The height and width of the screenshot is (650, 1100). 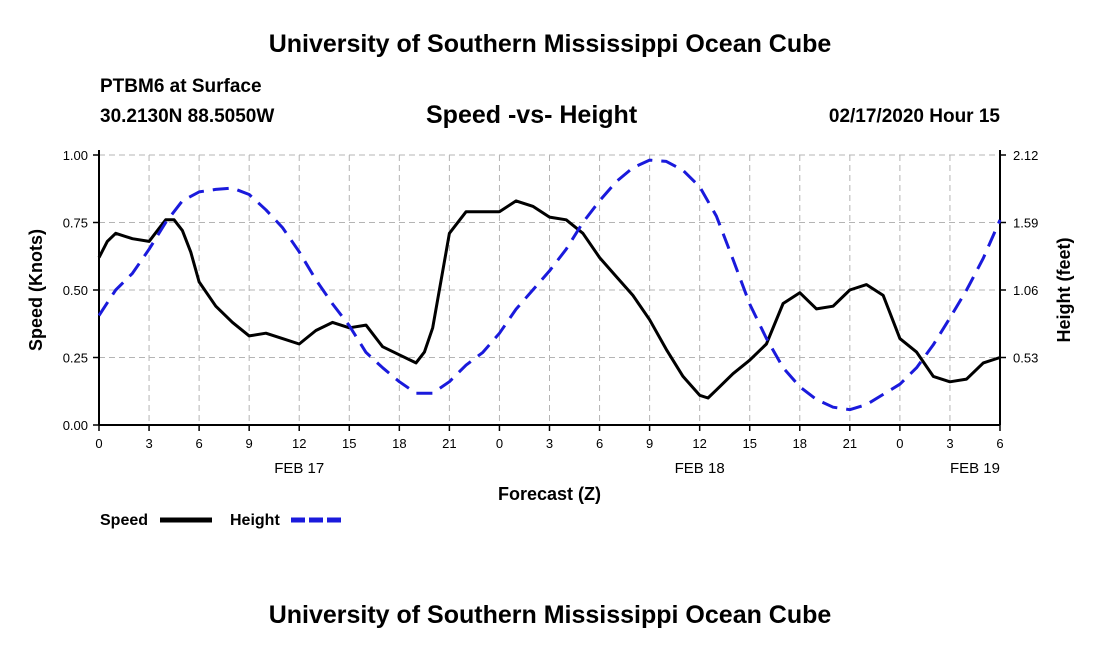 What do you see at coordinates (299, 468) in the screenshot?
I see `date-label: FEB 17` at bounding box center [299, 468].